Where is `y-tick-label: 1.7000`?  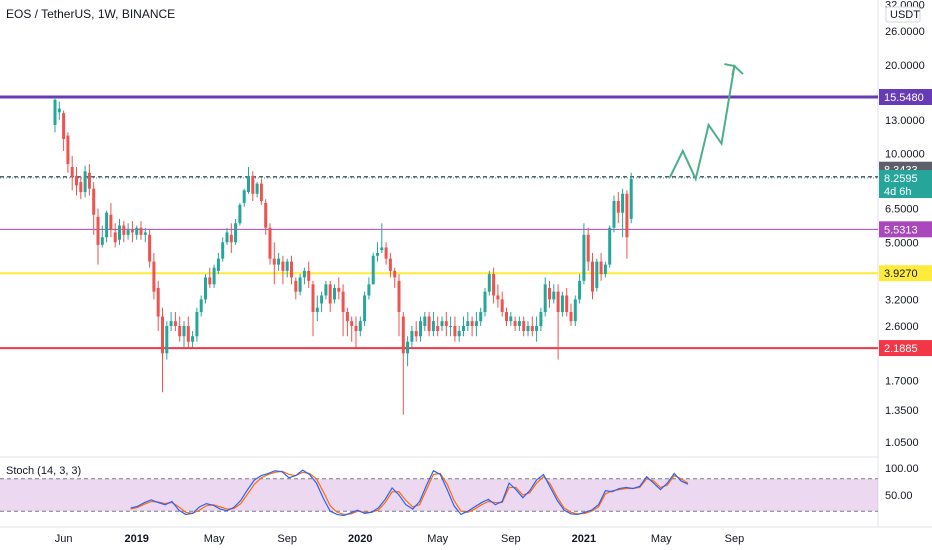
y-tick-label: 1.7000 is located at coordinates (902, 381).